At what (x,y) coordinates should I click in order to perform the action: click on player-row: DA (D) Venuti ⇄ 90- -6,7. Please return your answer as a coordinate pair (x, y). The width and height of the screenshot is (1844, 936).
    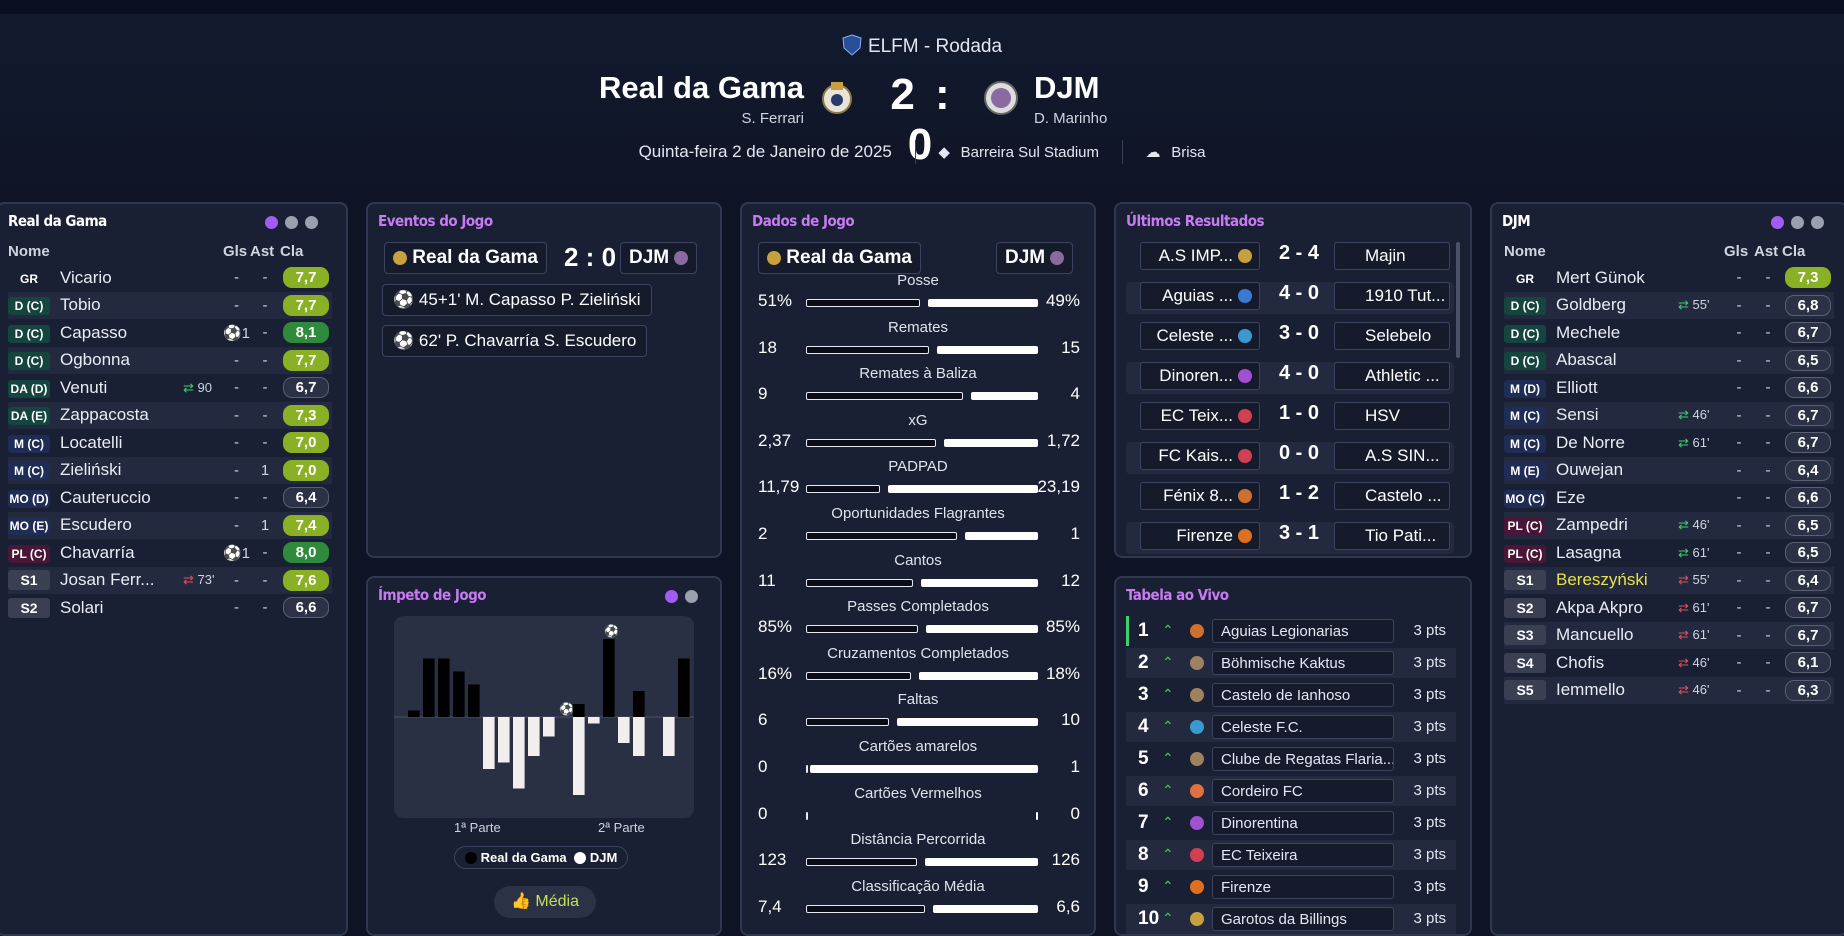
    Looking at the image, I should click on (170, 388).